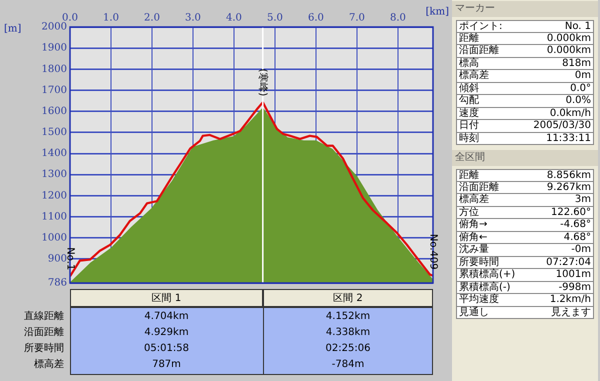 Image resolution: width=600 pixels, height=381 pixels. Describe the element at coordinates (57, 283) in the screenshot. I see `y-tick-label: 786` at that location.